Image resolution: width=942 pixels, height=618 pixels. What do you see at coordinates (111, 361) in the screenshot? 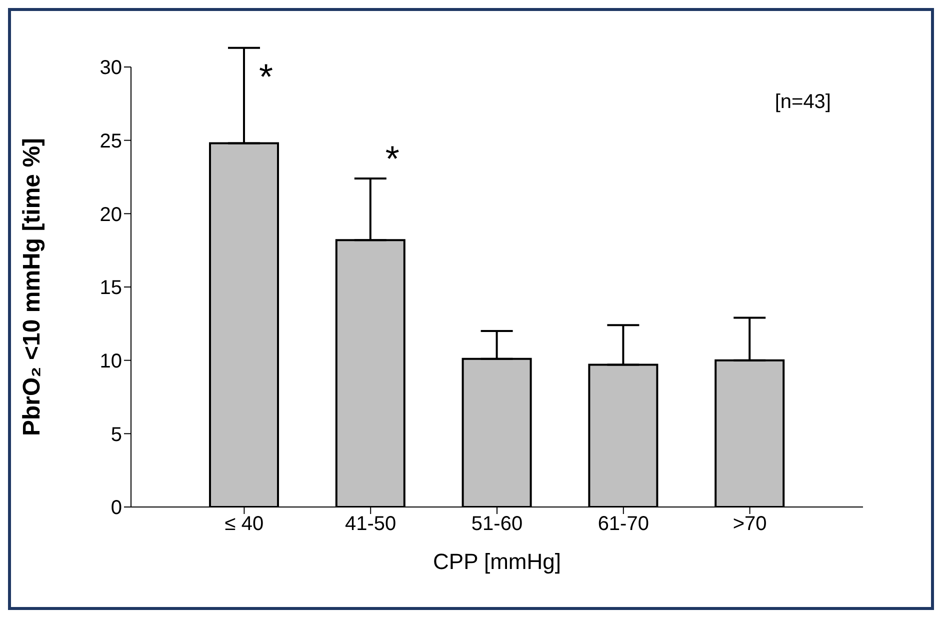
I see `y-tick-label: 10` at bounding box center [111, 361].